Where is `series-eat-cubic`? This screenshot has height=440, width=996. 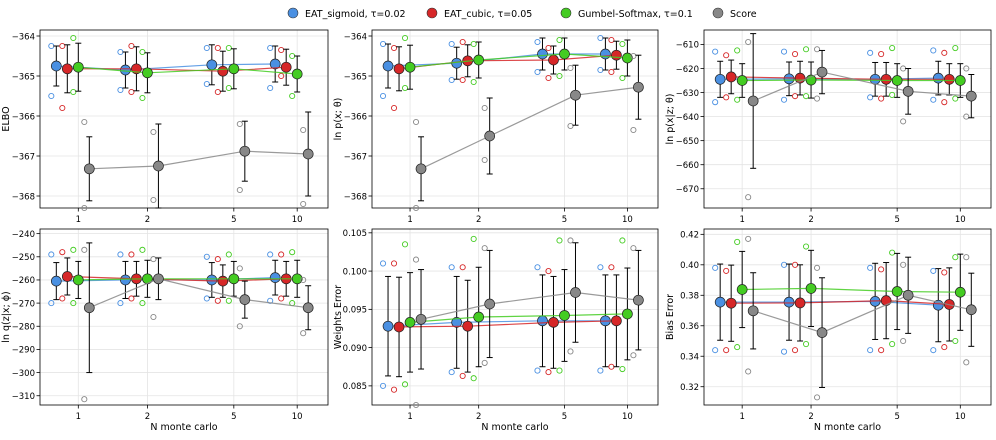 series-eat-cubic is located at coordinates (839, 77).